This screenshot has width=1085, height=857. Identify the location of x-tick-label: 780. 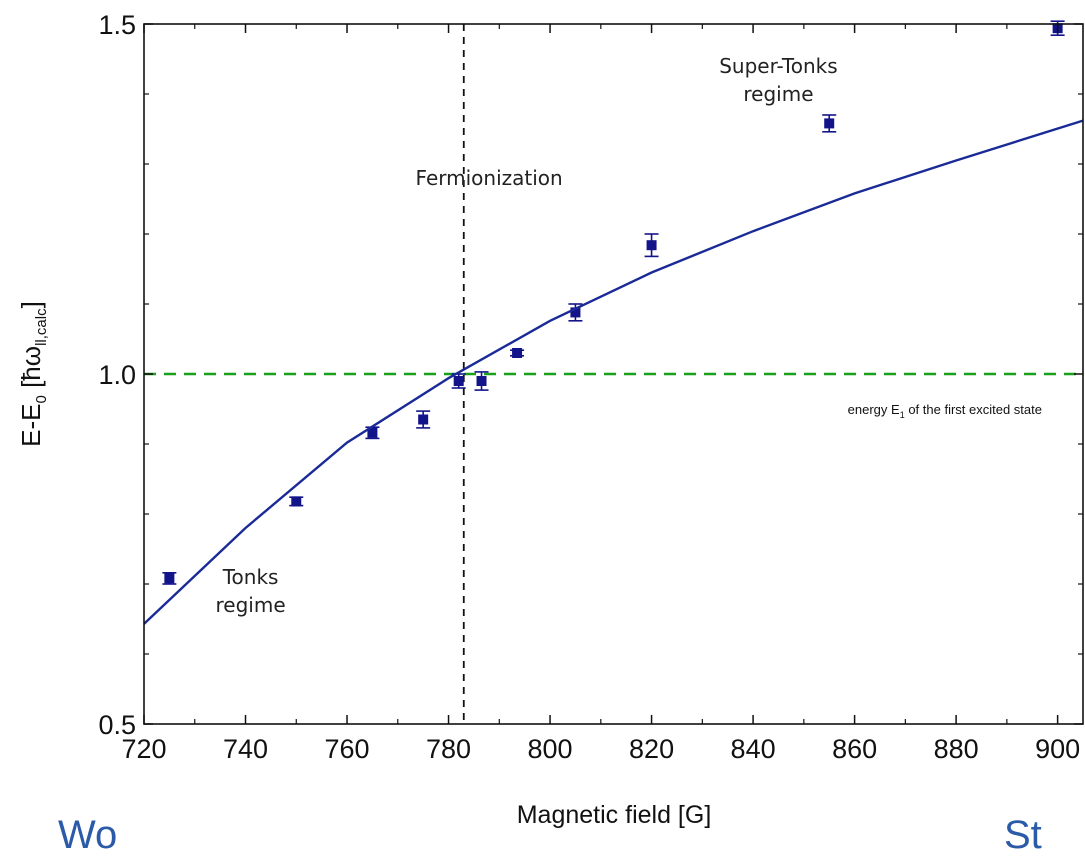
(448, 749).